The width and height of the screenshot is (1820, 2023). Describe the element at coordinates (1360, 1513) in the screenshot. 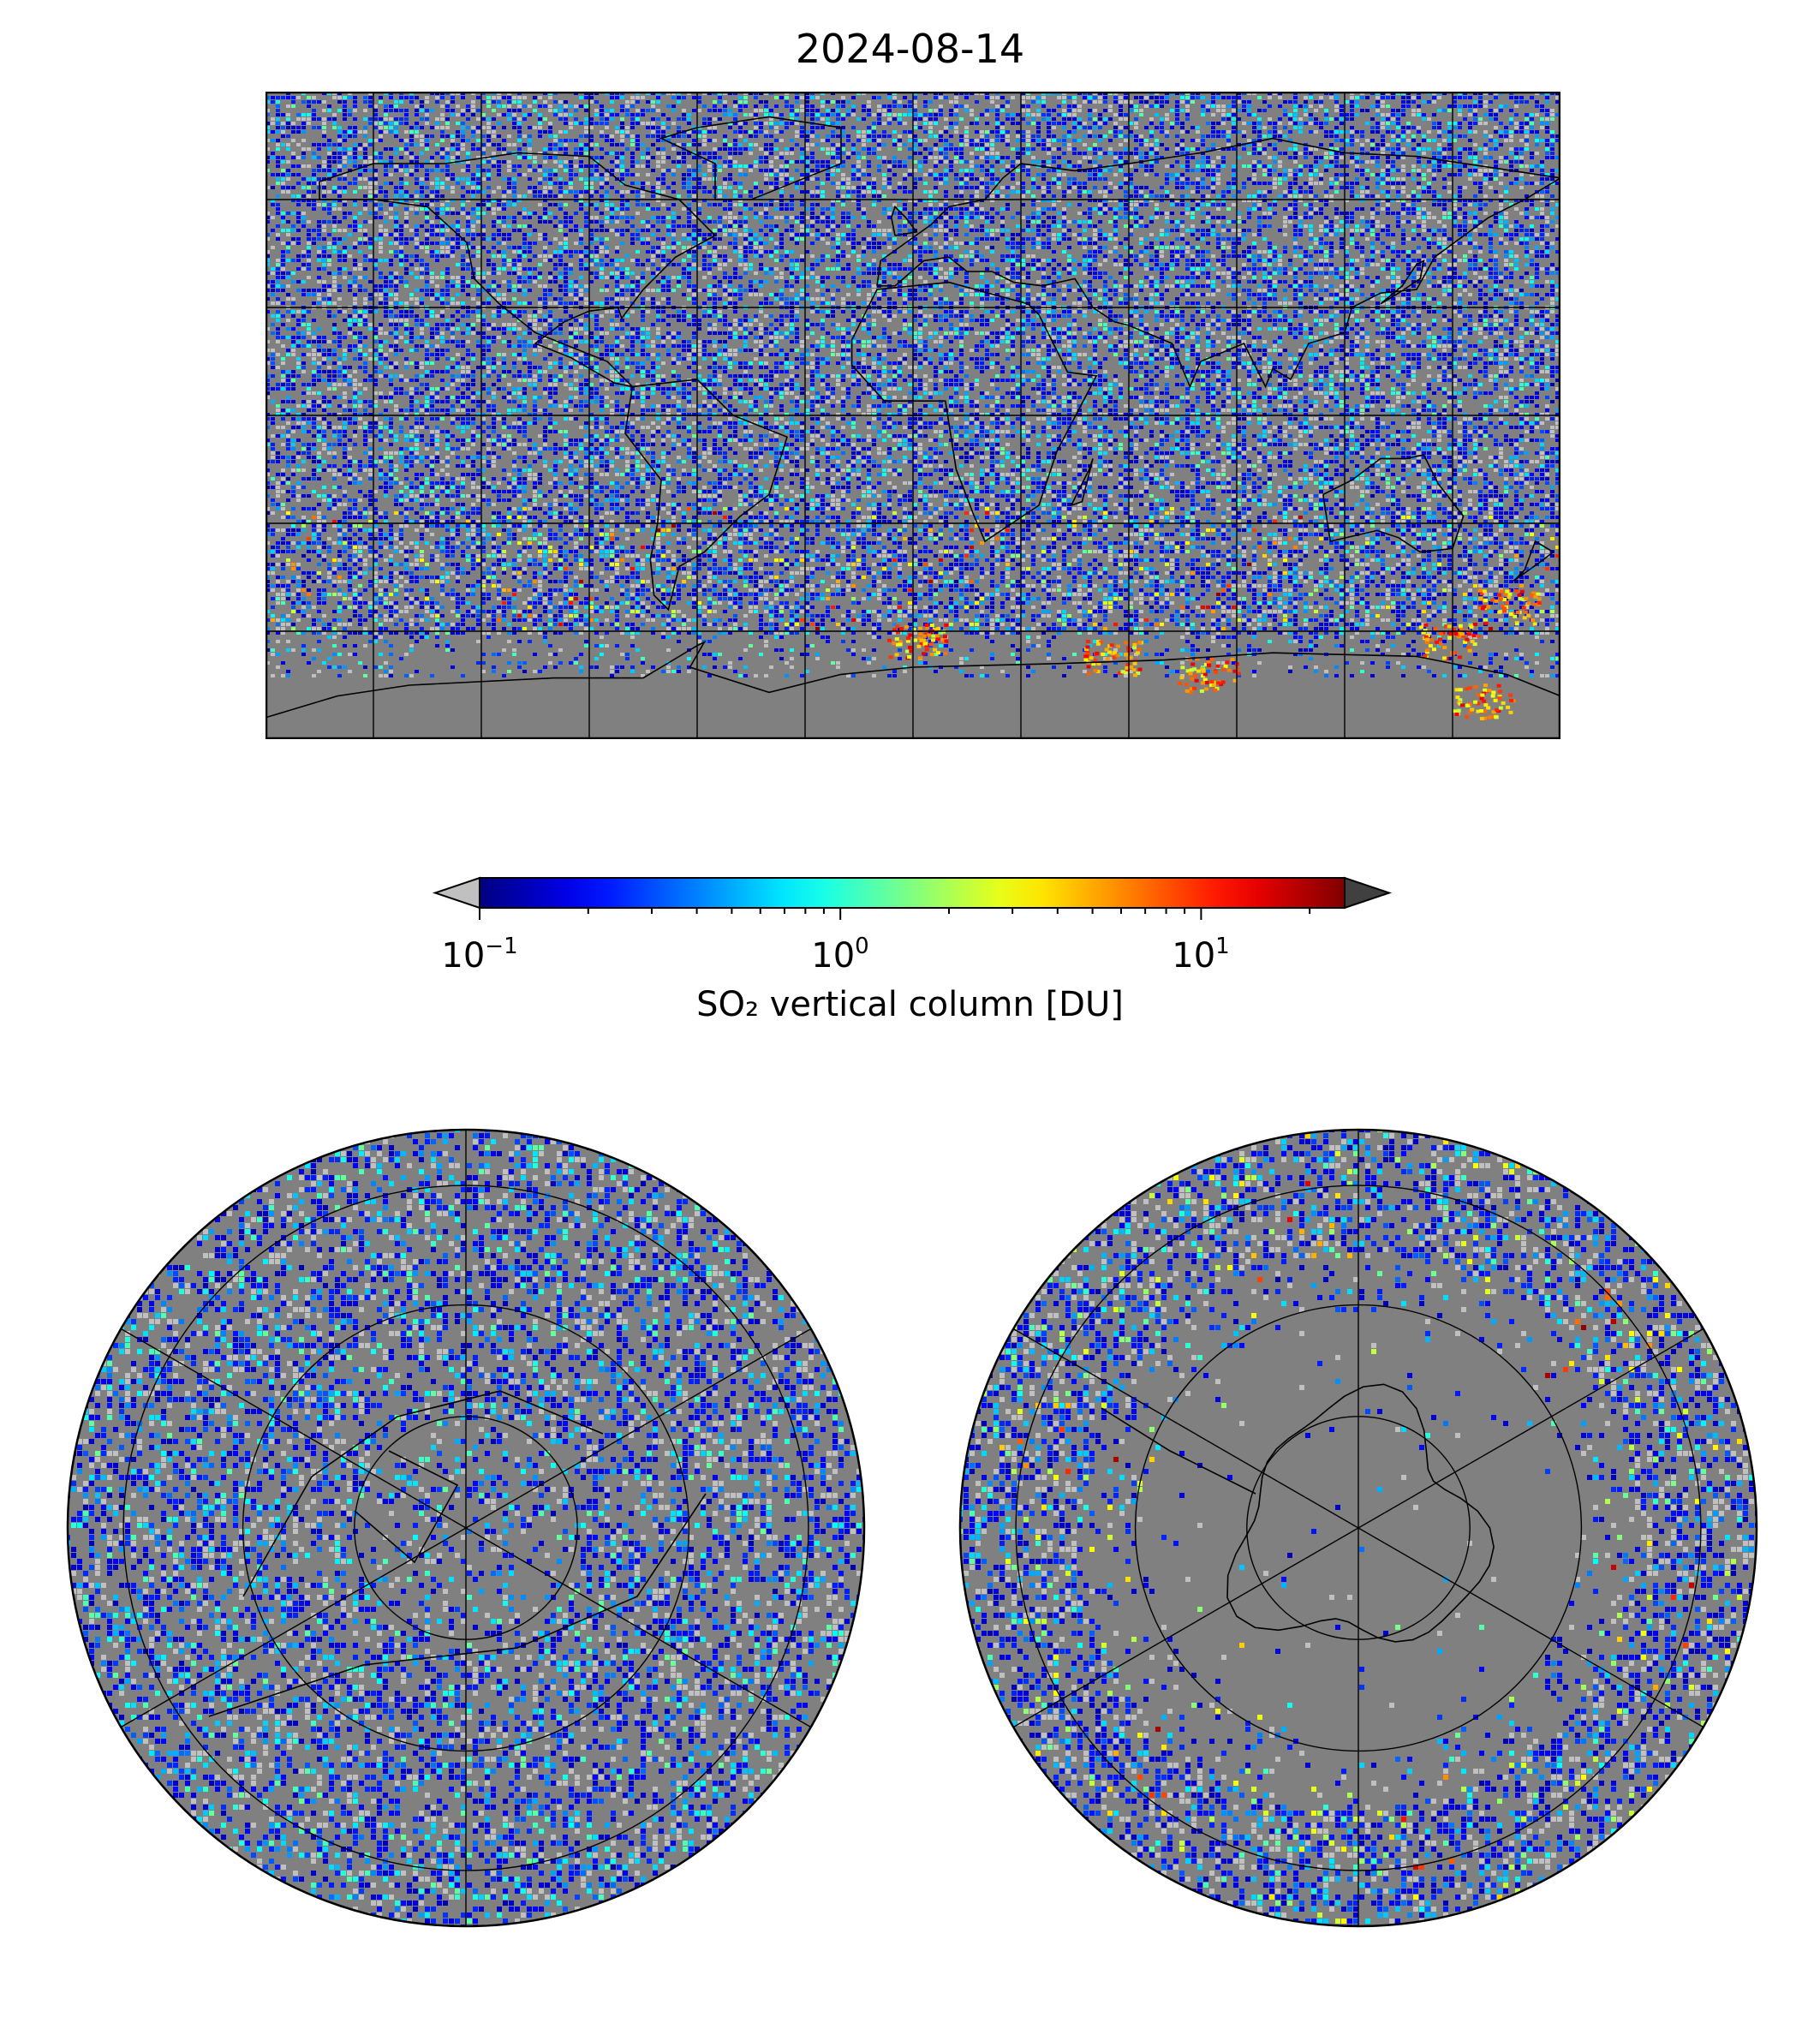

I see `antarctica-coast` at that location.